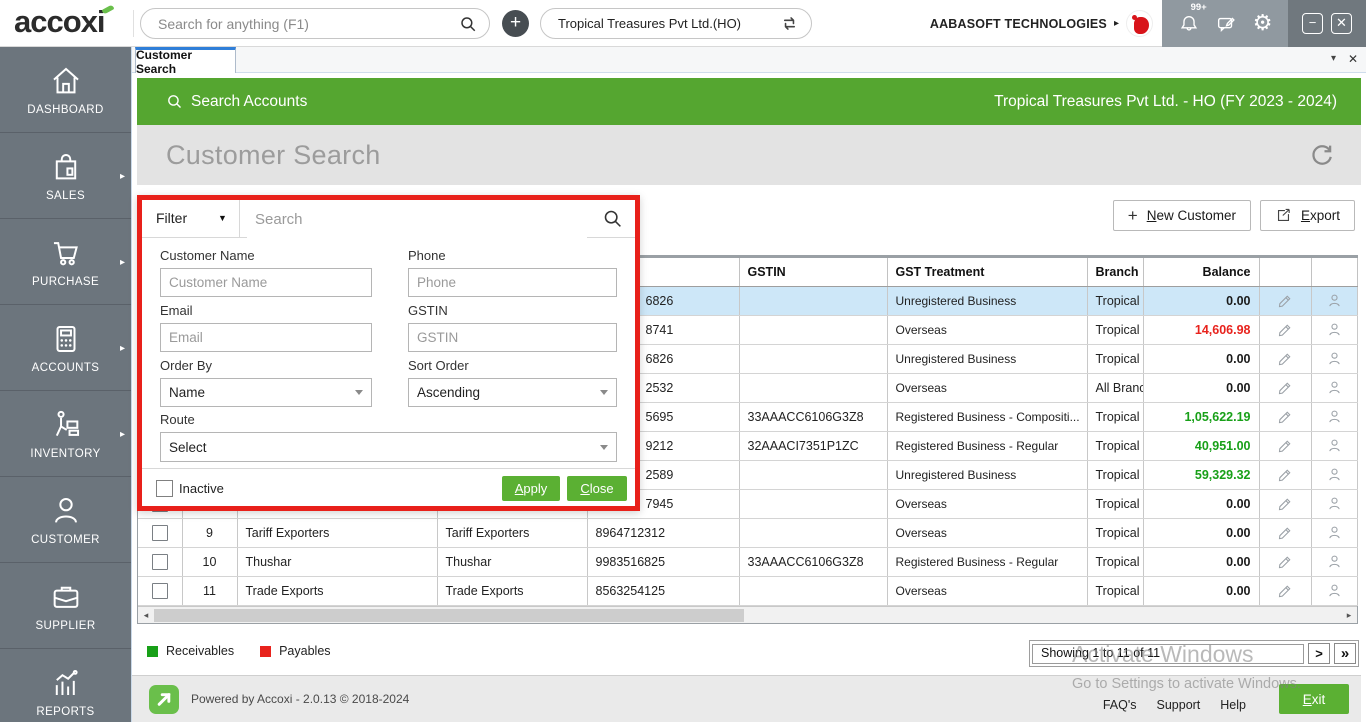  What do you see at coordinates (1314, 699) in the screenshot?
I see `exit-button: Exit` at bounding box center [1314, 699].